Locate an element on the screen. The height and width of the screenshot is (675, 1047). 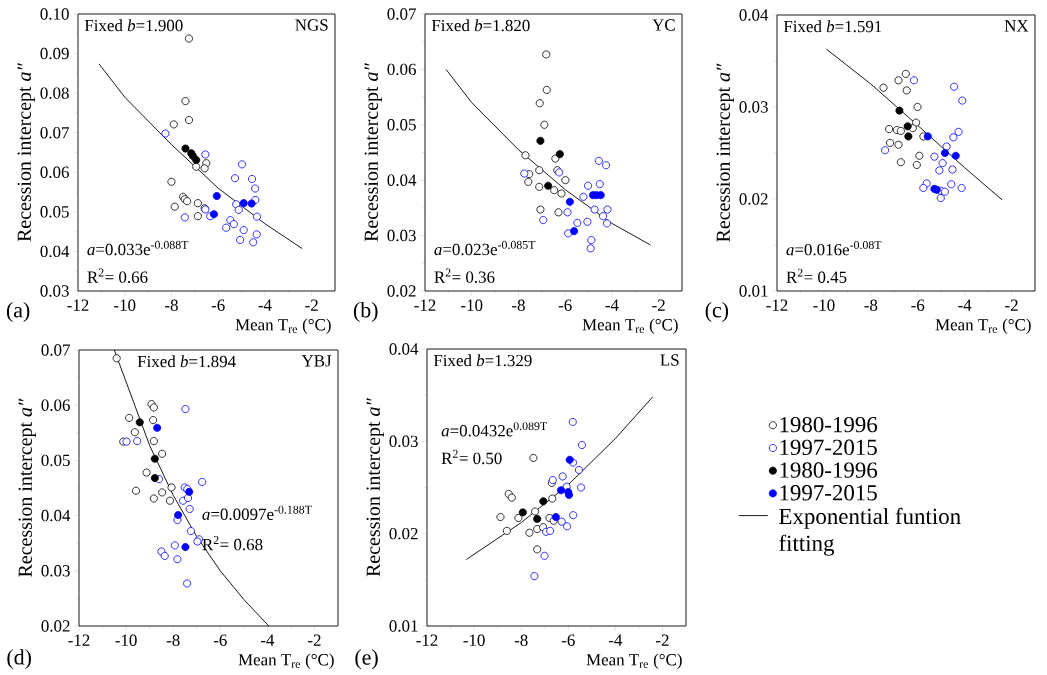
annotation: Fixed b=1.820 is located at coordinates (480, 25).